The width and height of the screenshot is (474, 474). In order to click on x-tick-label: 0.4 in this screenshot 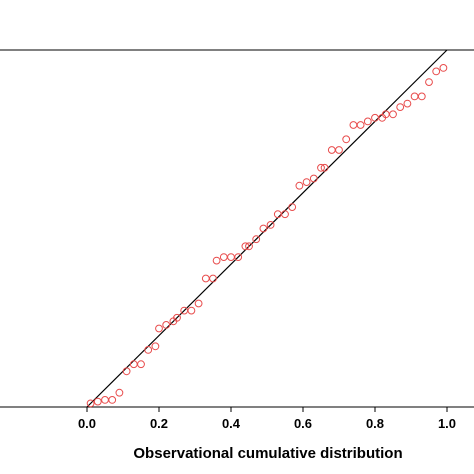, I will do `click(231, 423)`.